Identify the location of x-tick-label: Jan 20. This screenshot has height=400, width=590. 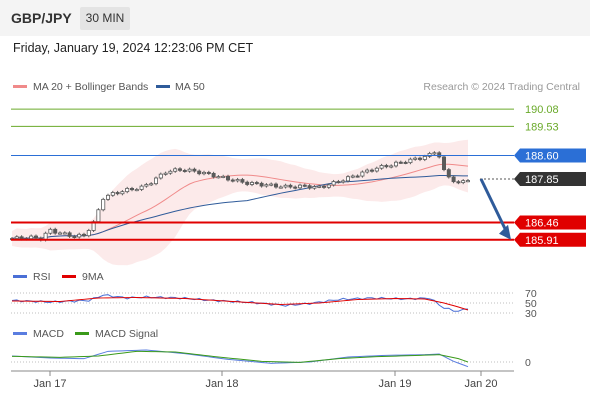
(480, 384).